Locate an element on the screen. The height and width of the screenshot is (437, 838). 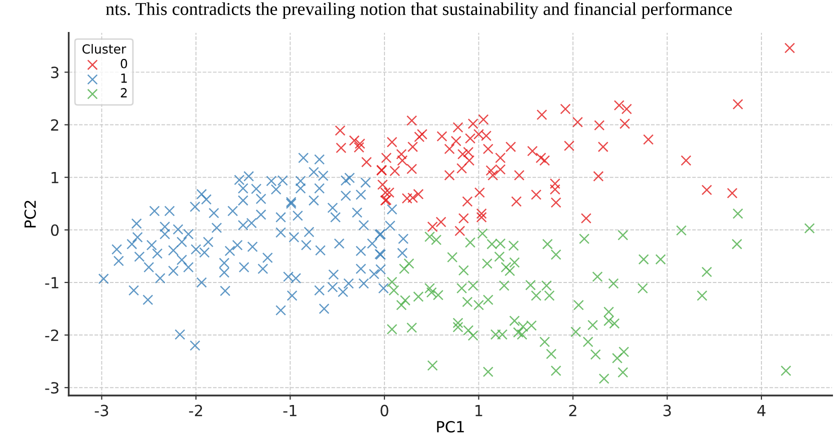
x-tick-label: 1 is located at coordinates (479, 410).